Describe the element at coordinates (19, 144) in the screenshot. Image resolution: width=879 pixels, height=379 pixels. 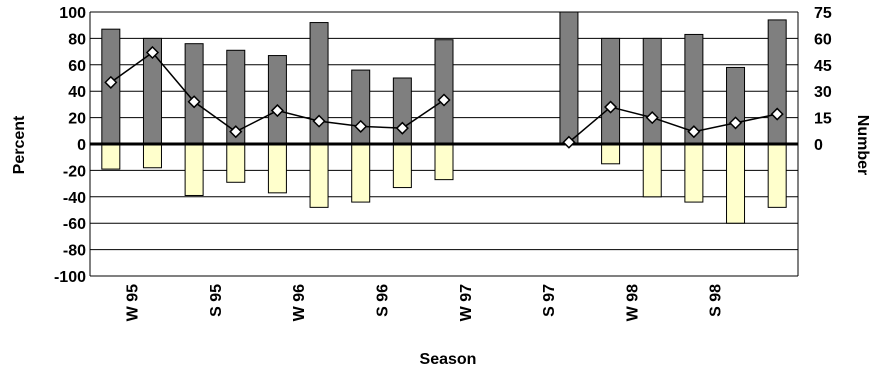
I see `left-axis-label: Percent` at that location.